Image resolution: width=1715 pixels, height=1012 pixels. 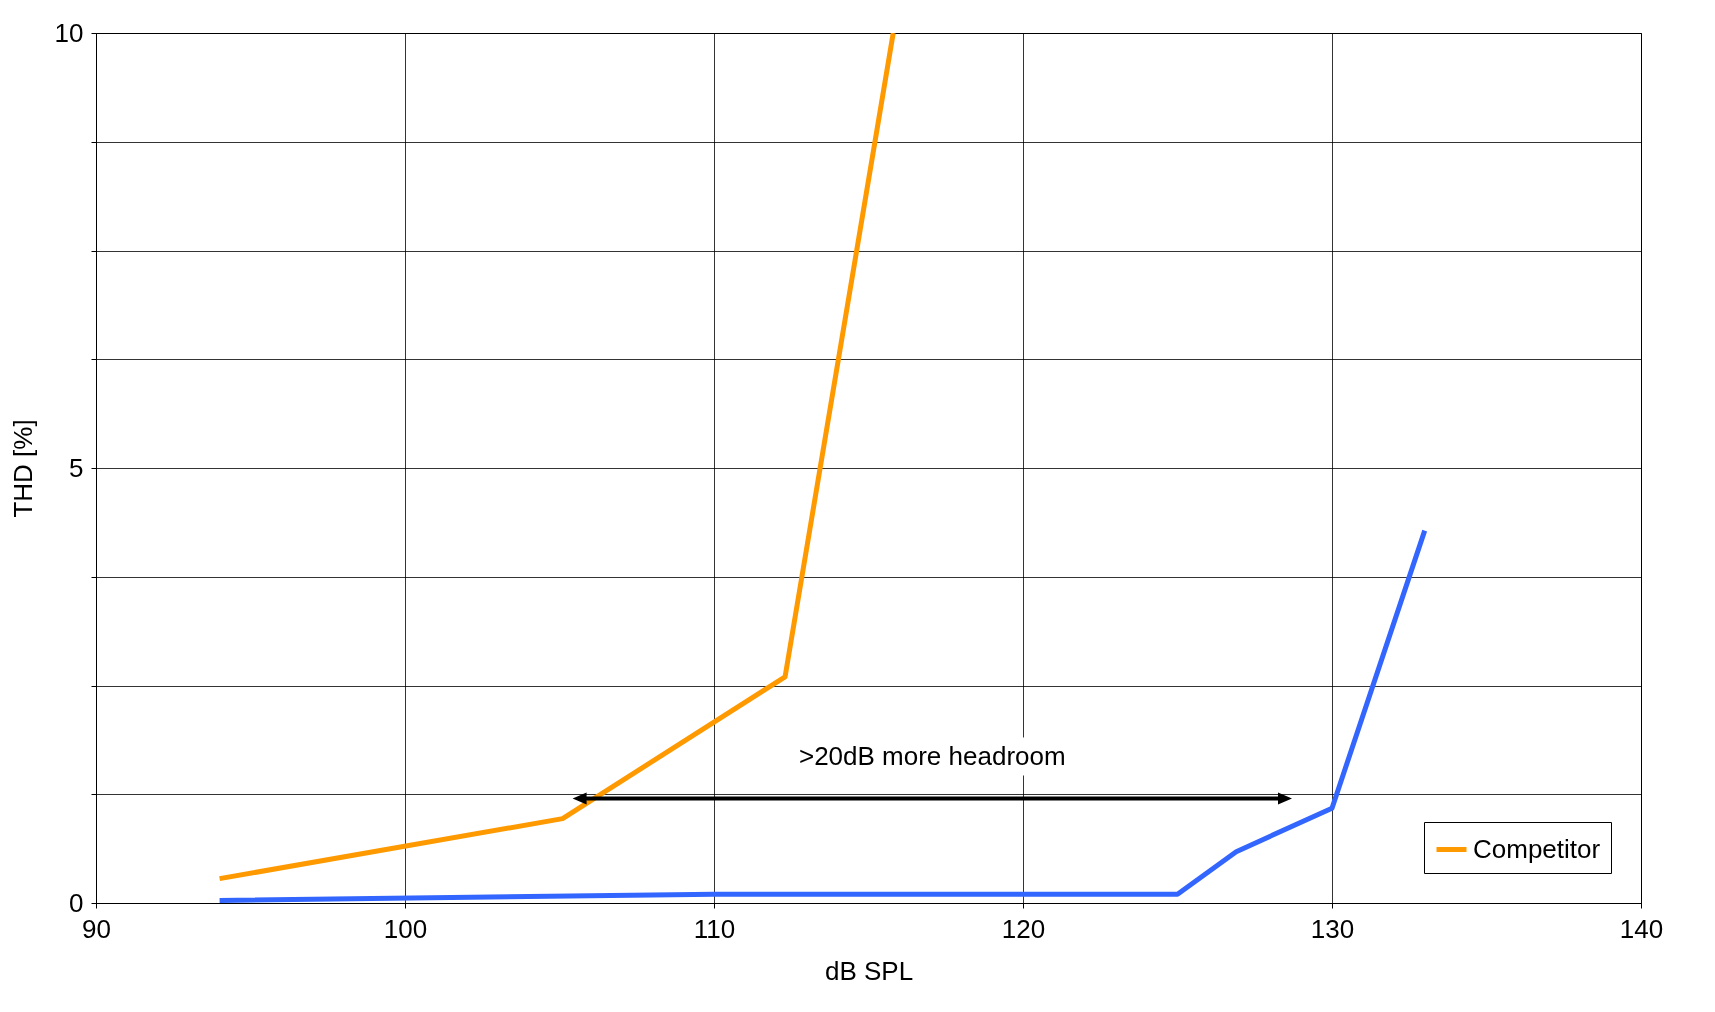 What do you see at coordinates (1641, 928) in the screenshot?
I see `x-tick-label: 140` at bounding box center [1641, 928].